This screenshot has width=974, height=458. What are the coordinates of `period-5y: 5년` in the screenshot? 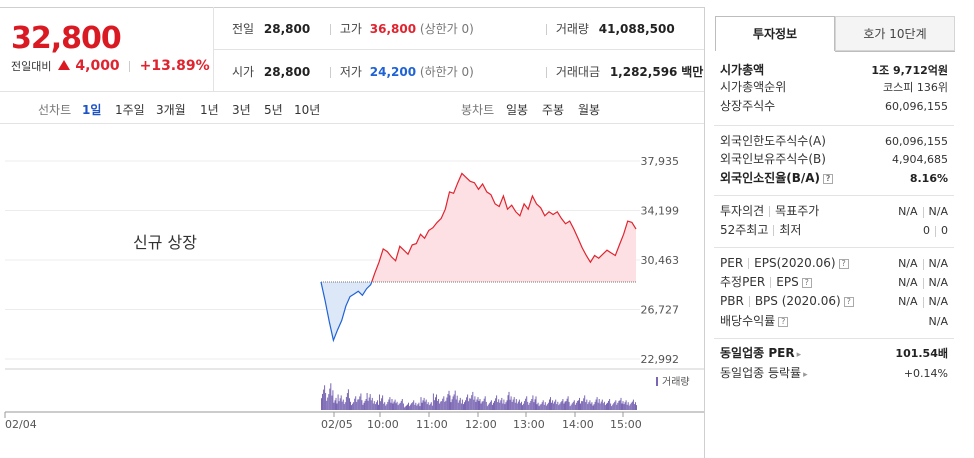 It's located at (273, 110).